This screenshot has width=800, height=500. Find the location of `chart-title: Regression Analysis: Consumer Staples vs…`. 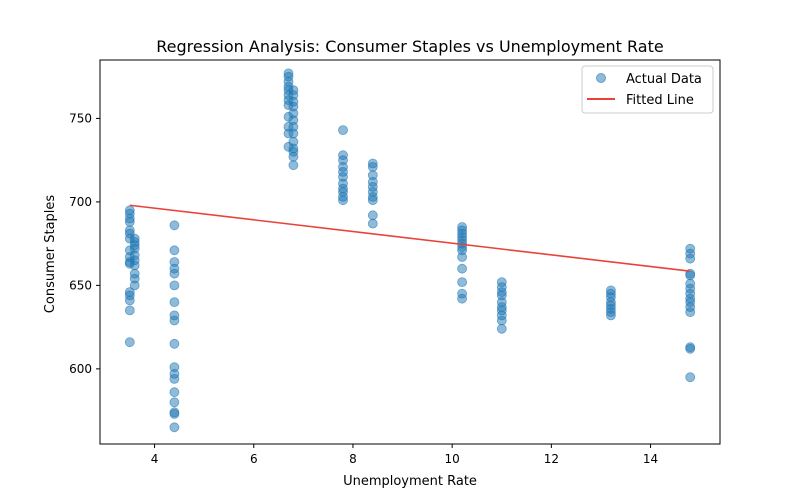

chart-title: Regression Analysis: Consumer Staples vs… is located at coordinates (409, 46).